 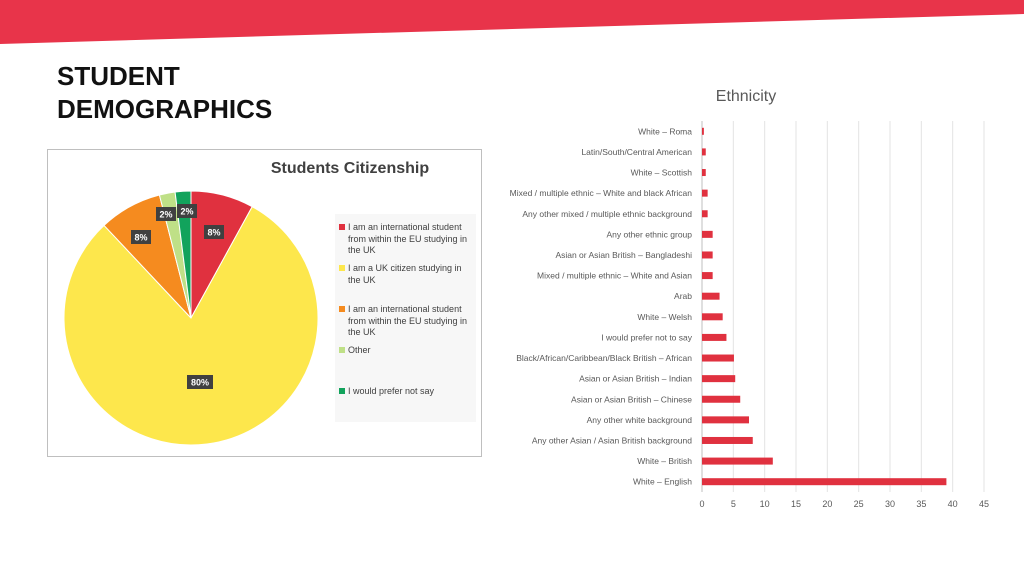 What do you see at coordinates (118, 76) in the screenshot?
I see `slide-title-line-1: STUDENT` at bounding box center [118, 76].